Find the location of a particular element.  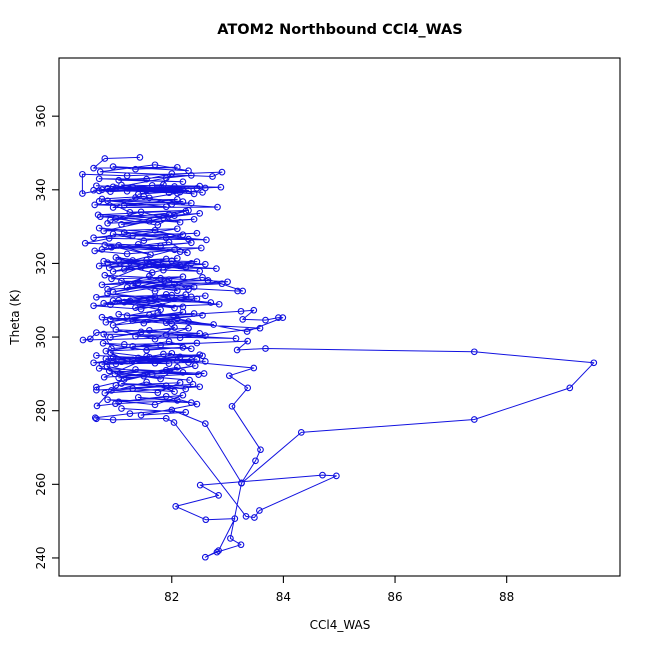

y-axis-label: Theta (K) is located at coordinates (15, 317).